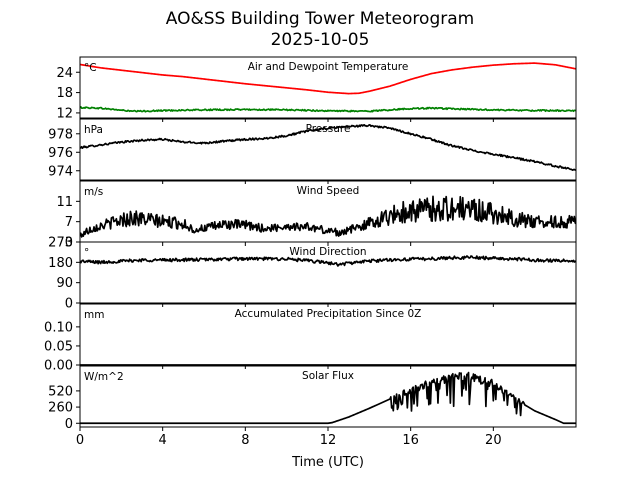 The width and height of the screenshot is (640, 480). Describe the element at coordinates (327, 252) in the screenshot. I see `panel-title-wind_direction: Wind Direction` at that location.